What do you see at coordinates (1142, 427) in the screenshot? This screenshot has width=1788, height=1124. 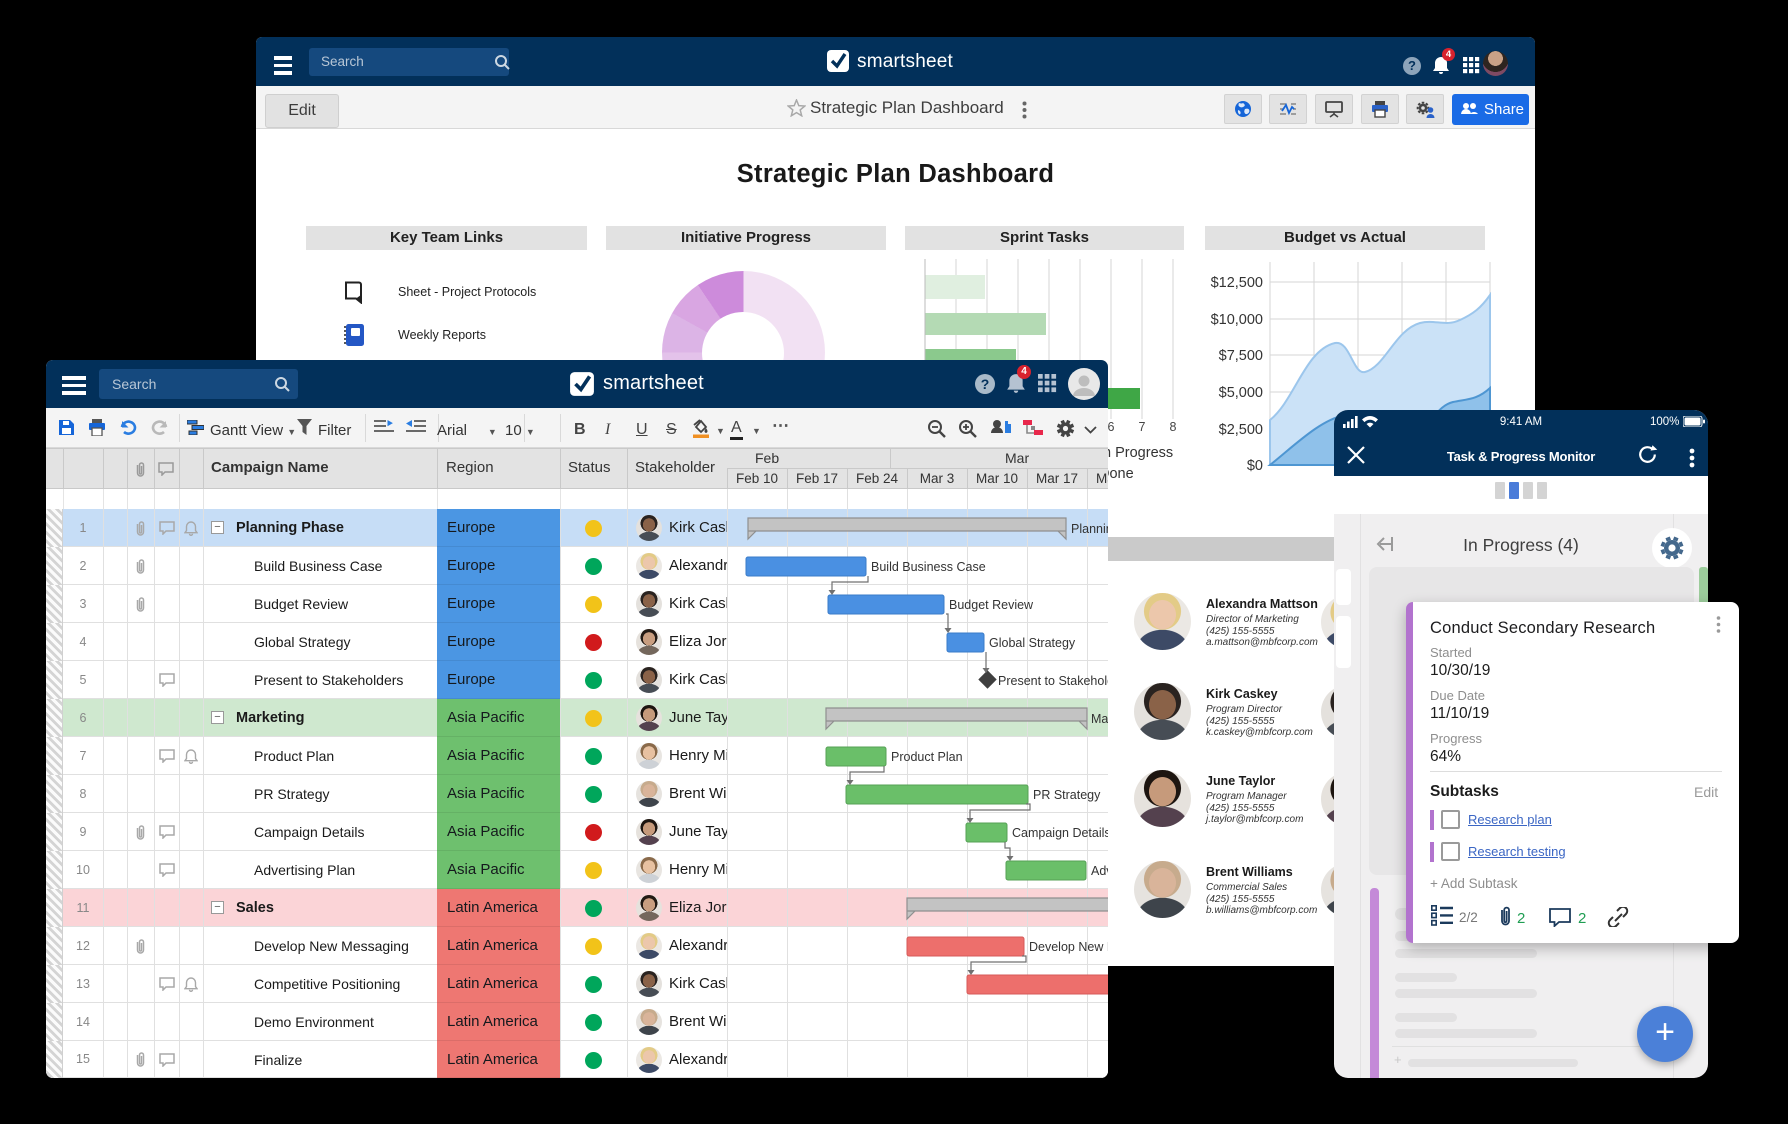 I see `svg-text: 7` at bounding box center [1142, 427].